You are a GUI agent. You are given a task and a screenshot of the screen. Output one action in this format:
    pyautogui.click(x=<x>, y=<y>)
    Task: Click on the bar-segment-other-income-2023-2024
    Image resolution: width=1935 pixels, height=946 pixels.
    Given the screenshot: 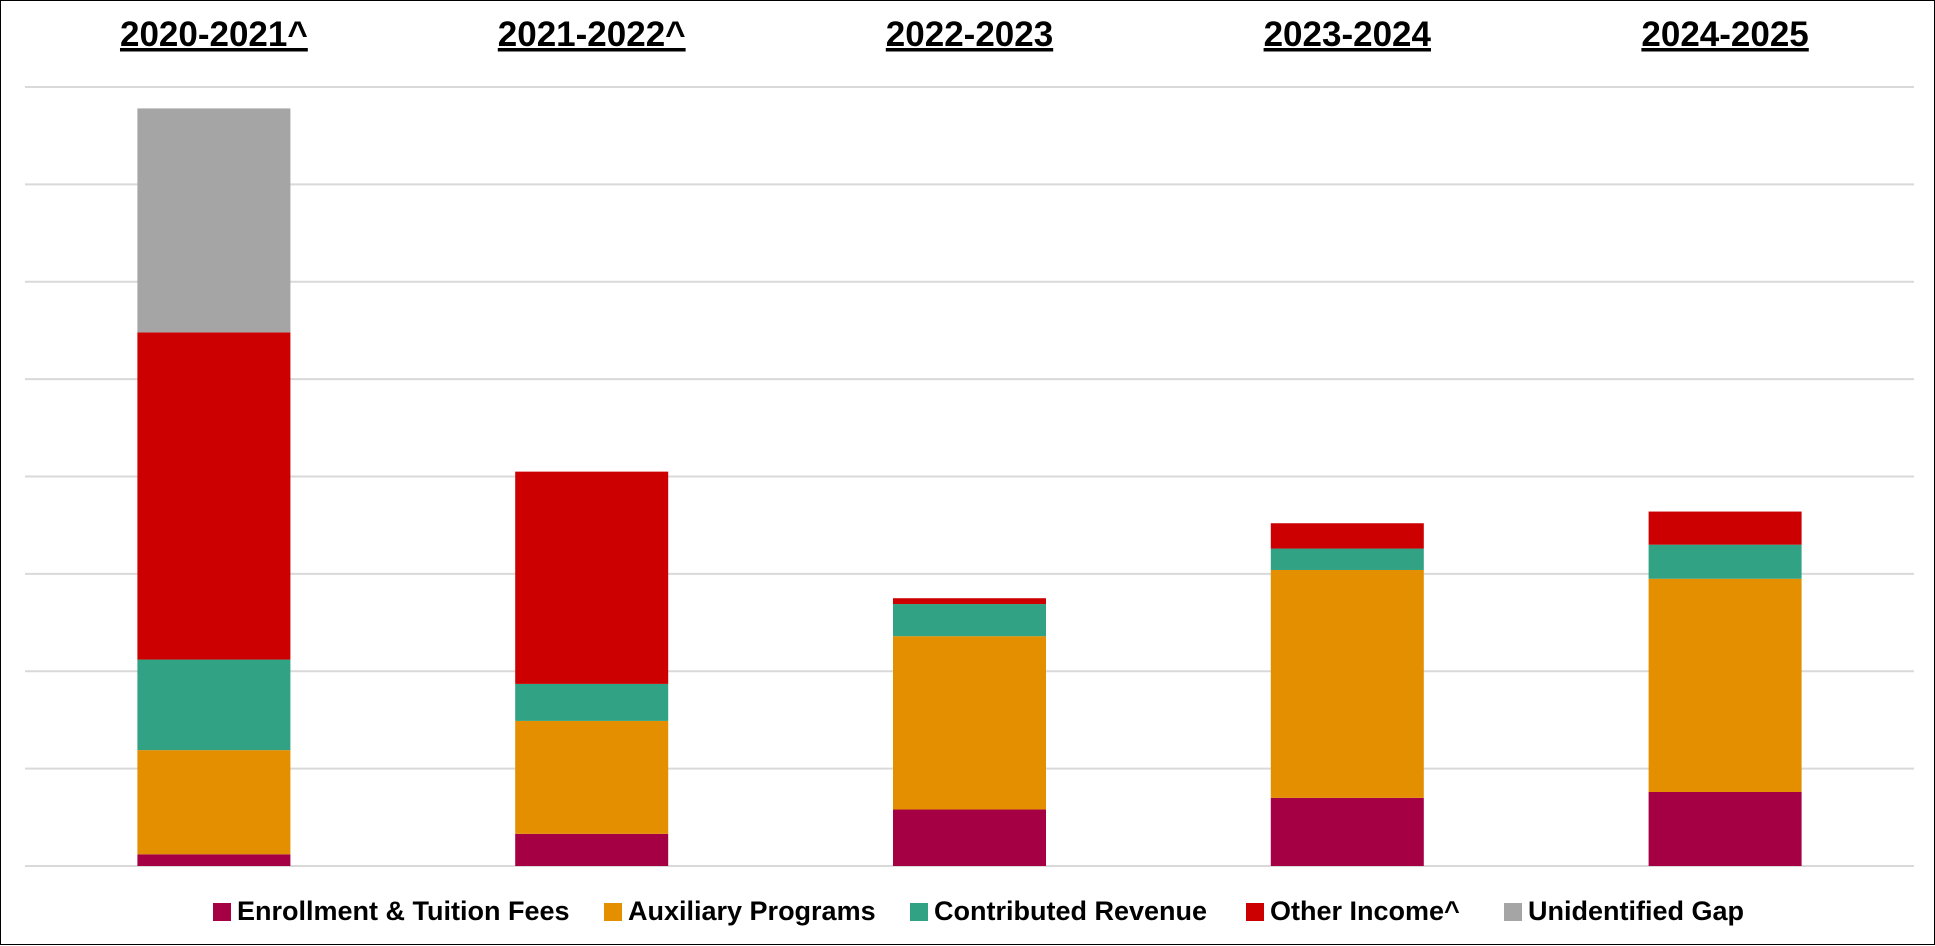 What is the action you would take?
    pyautogui.click(x=1347, y=536)
    